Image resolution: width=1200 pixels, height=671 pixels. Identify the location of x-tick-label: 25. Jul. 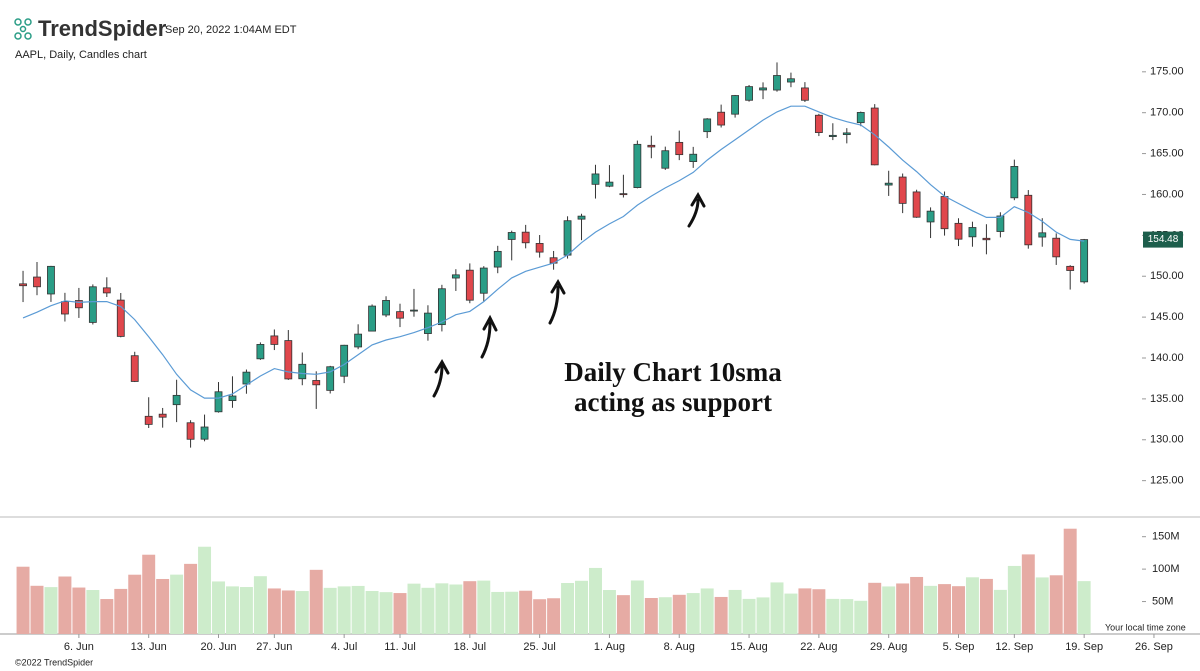
(539, 647).